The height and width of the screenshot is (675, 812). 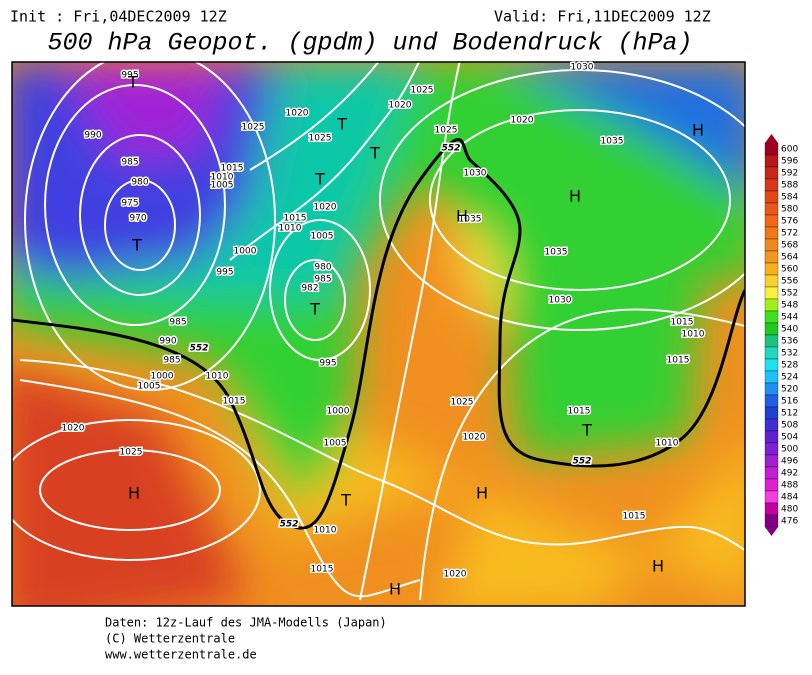 What do you see at coordinates (789, 150) in the screenshot?
I see `colorbar-label: 600` at bounding box center [789, 150].